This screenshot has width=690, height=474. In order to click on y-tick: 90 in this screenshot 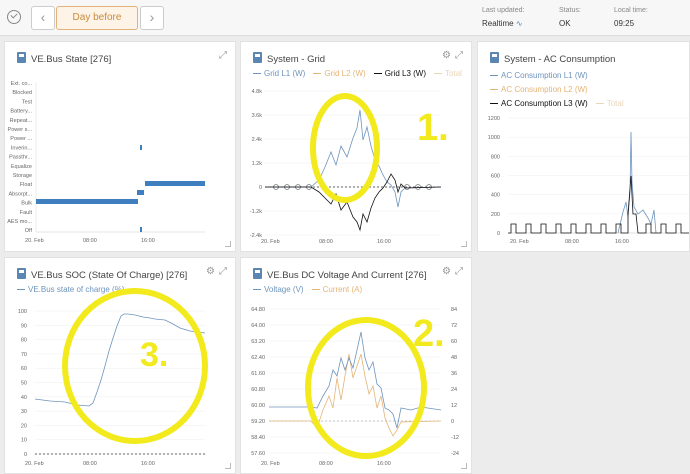, I will do `click(24, 326)`.